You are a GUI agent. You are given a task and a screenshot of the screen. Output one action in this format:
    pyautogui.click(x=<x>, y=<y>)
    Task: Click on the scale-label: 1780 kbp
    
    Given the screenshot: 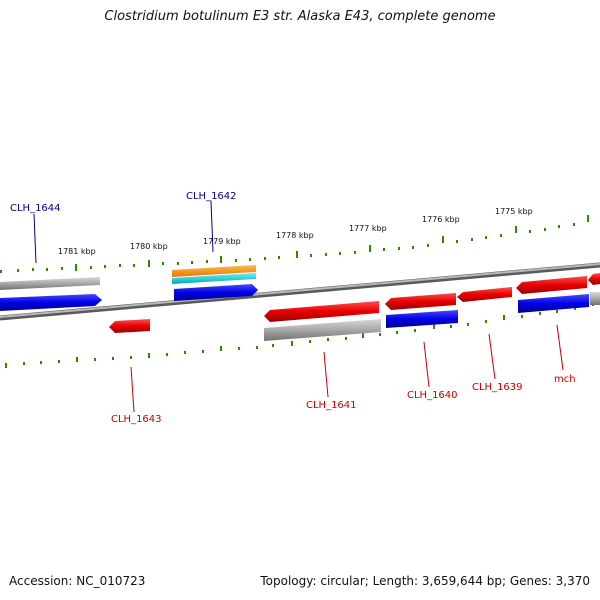 What is the action you would take?
    pyautogui.click(x=149, y=246)
    